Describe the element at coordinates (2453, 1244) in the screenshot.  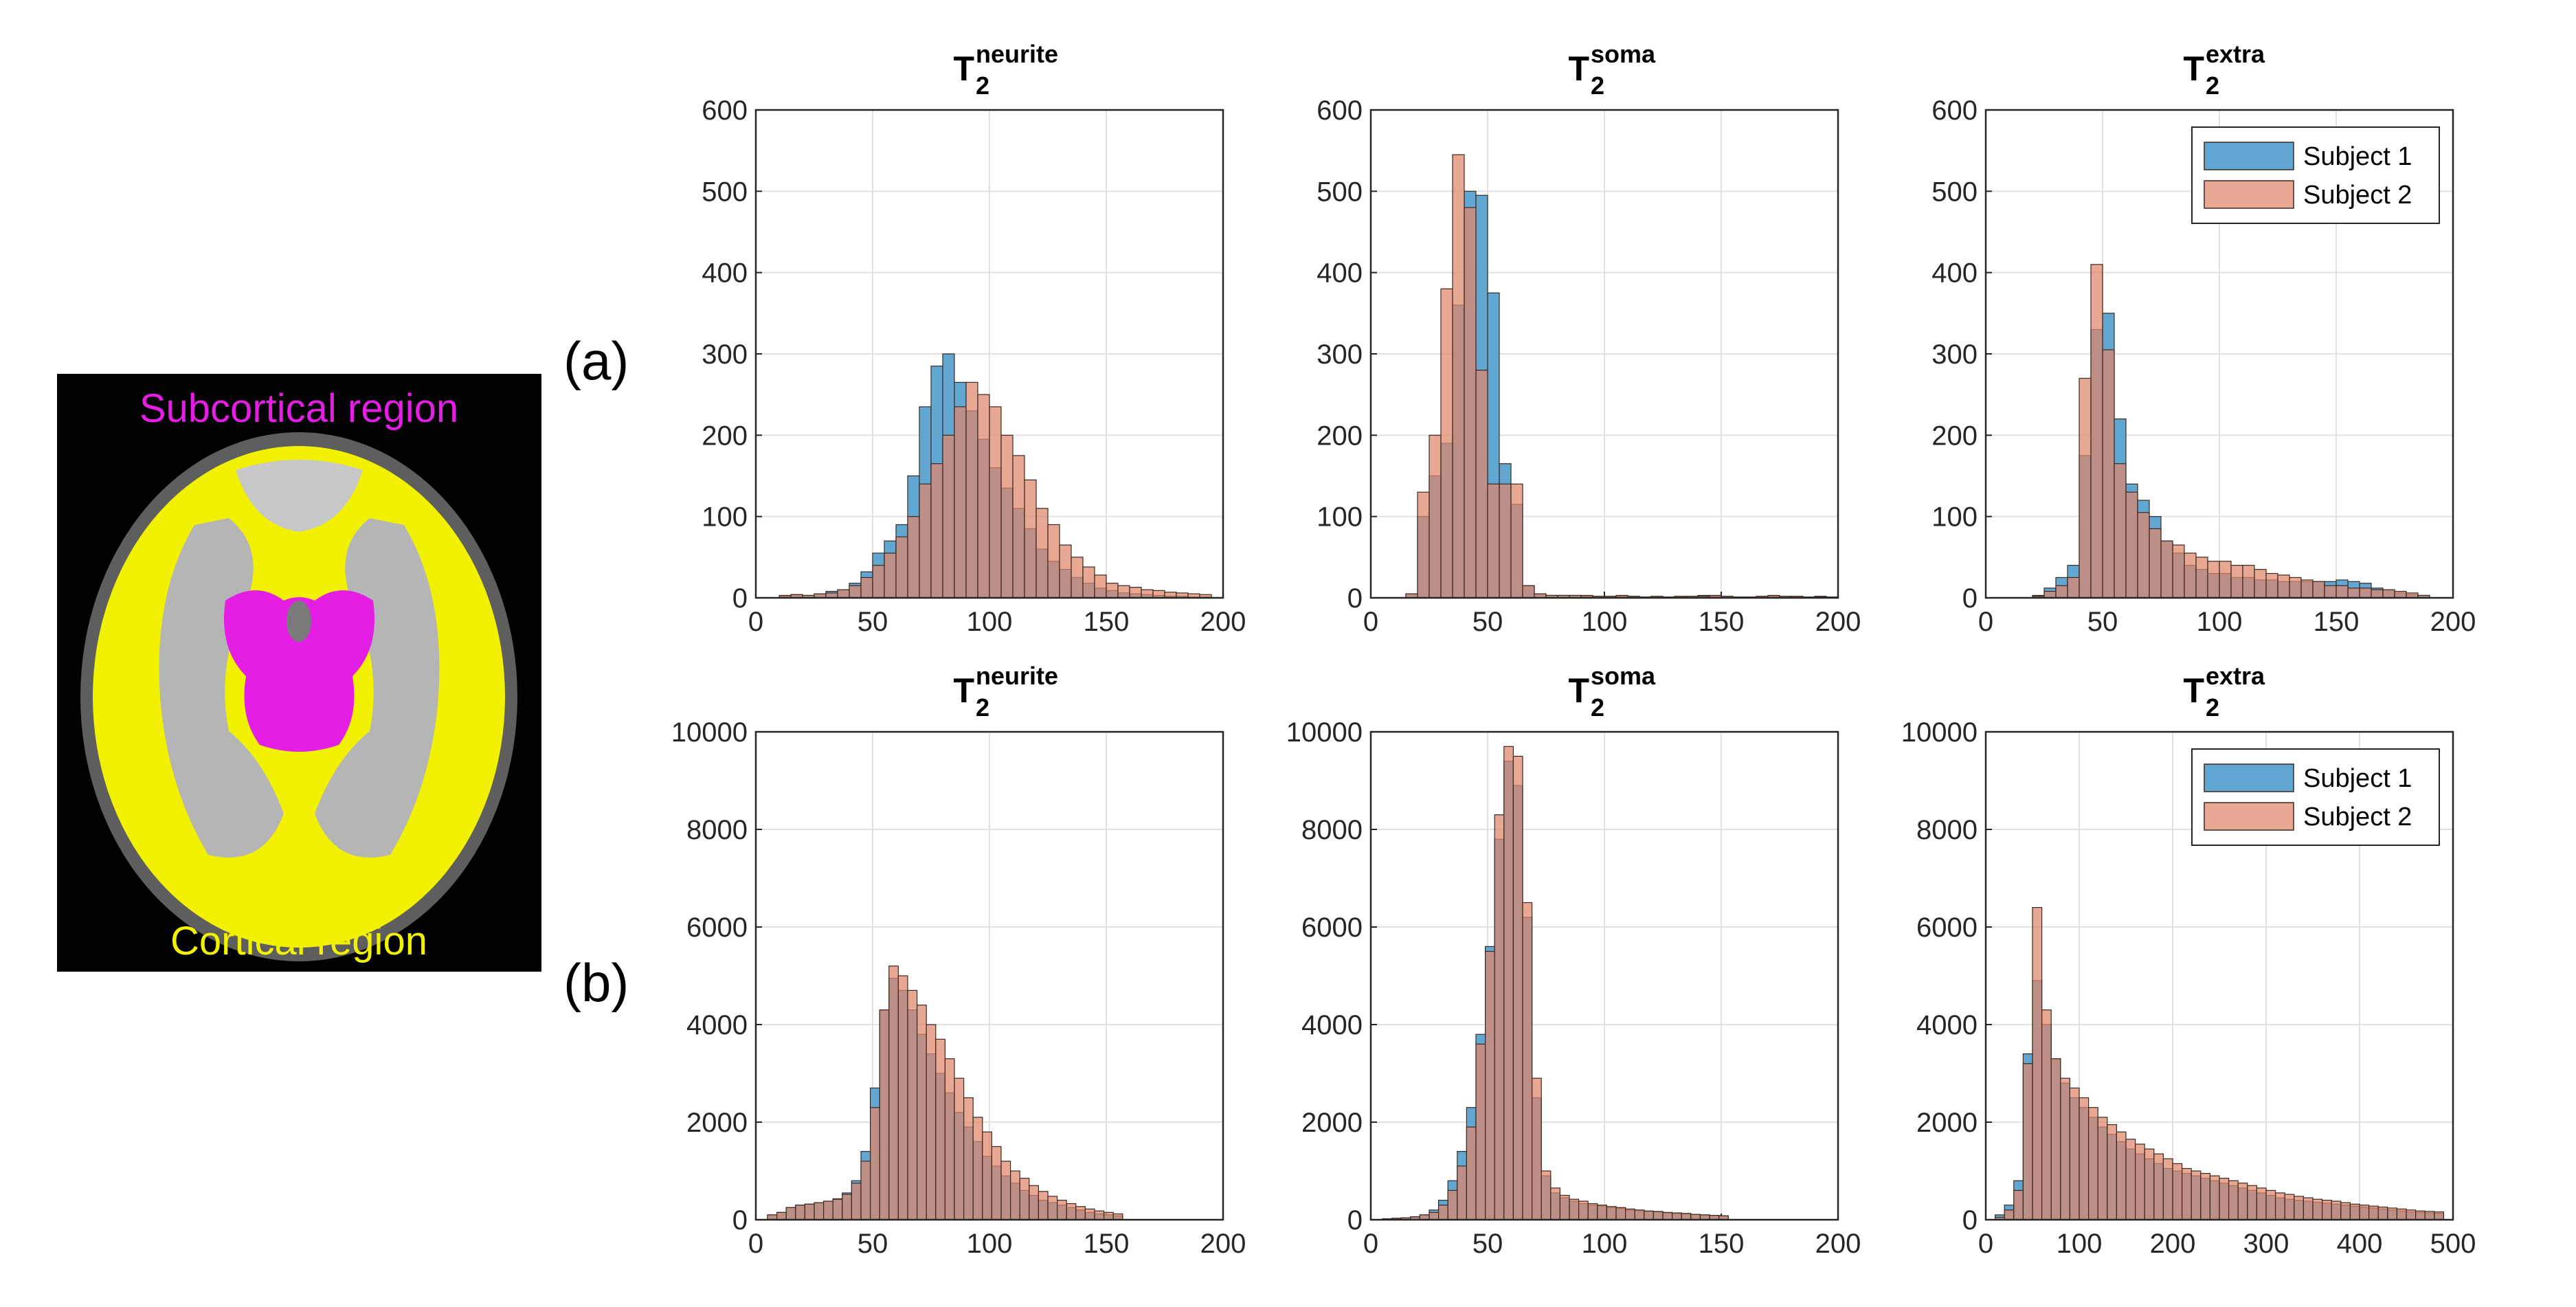
I see `x-tick-label: 500` at that location.